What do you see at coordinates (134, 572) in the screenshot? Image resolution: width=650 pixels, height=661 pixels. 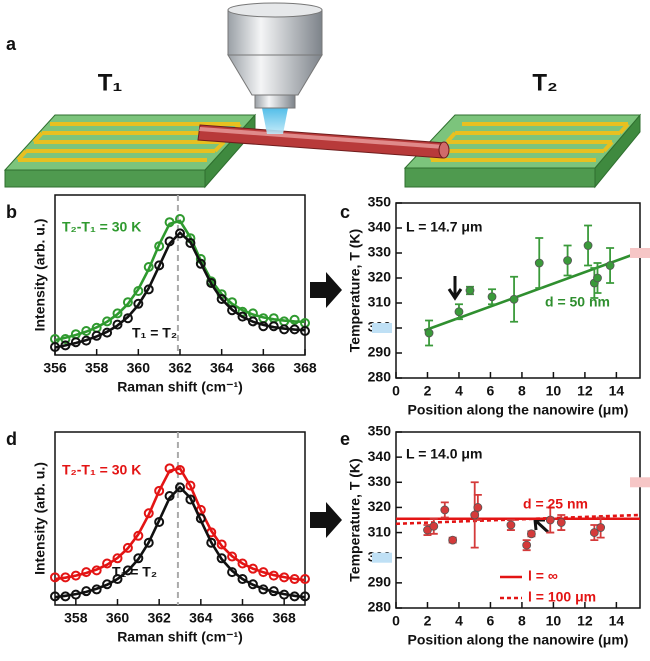 I see `annotation: T₁ = T₂` at bounding box center [134, 572].